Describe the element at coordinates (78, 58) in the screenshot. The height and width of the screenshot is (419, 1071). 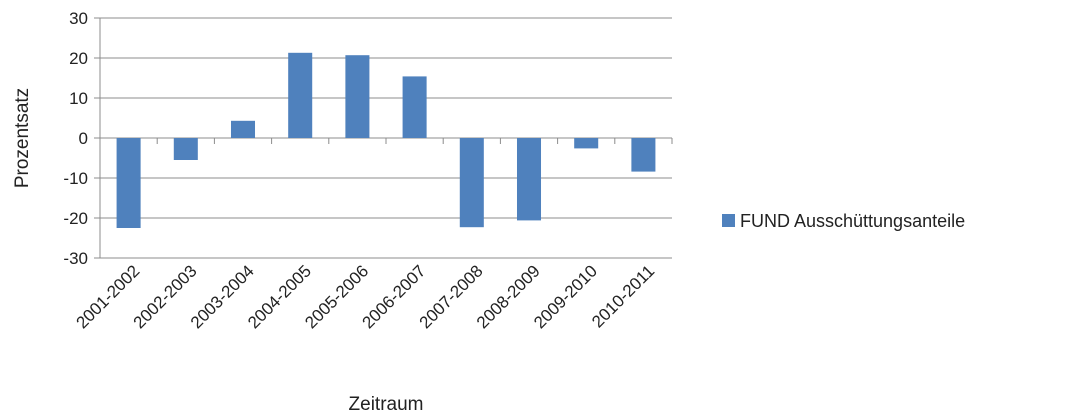
I see `y-tick-label: 20` at that location.